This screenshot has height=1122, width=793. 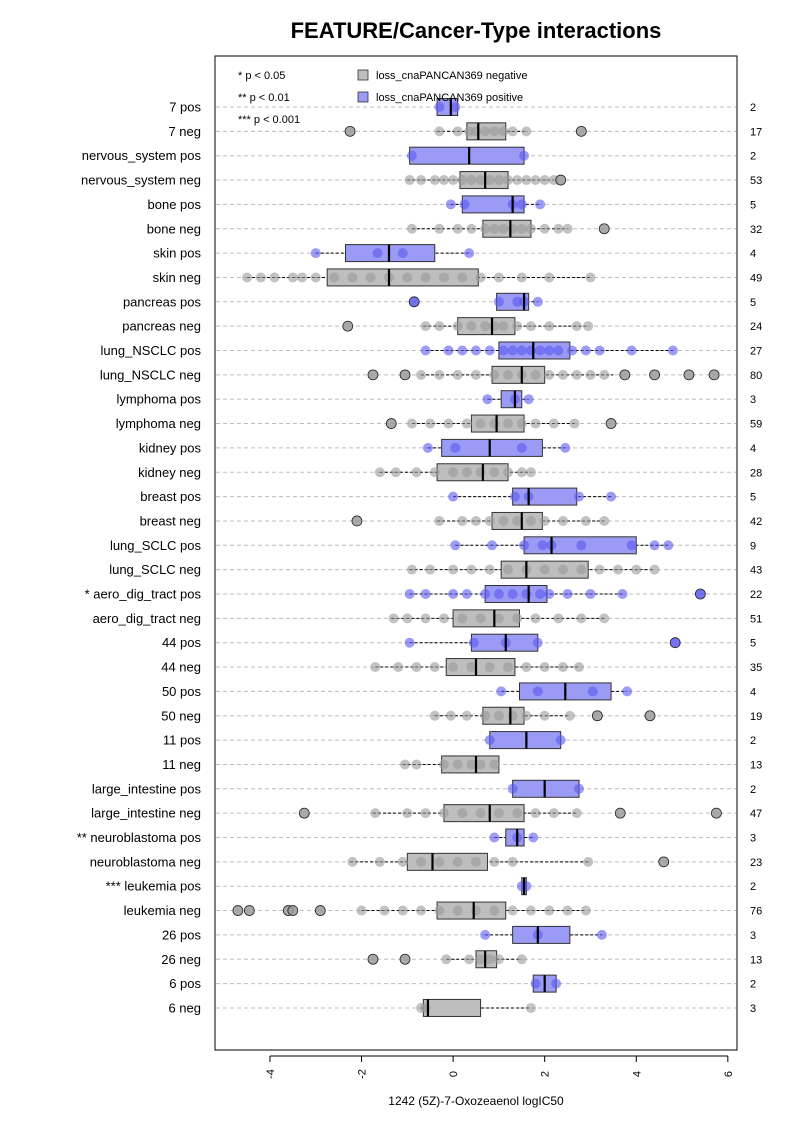 What do you see at coordinates (363, 97) in the screenshot?
I see `legend-swatch-positive` at bounding box center [363, 97].